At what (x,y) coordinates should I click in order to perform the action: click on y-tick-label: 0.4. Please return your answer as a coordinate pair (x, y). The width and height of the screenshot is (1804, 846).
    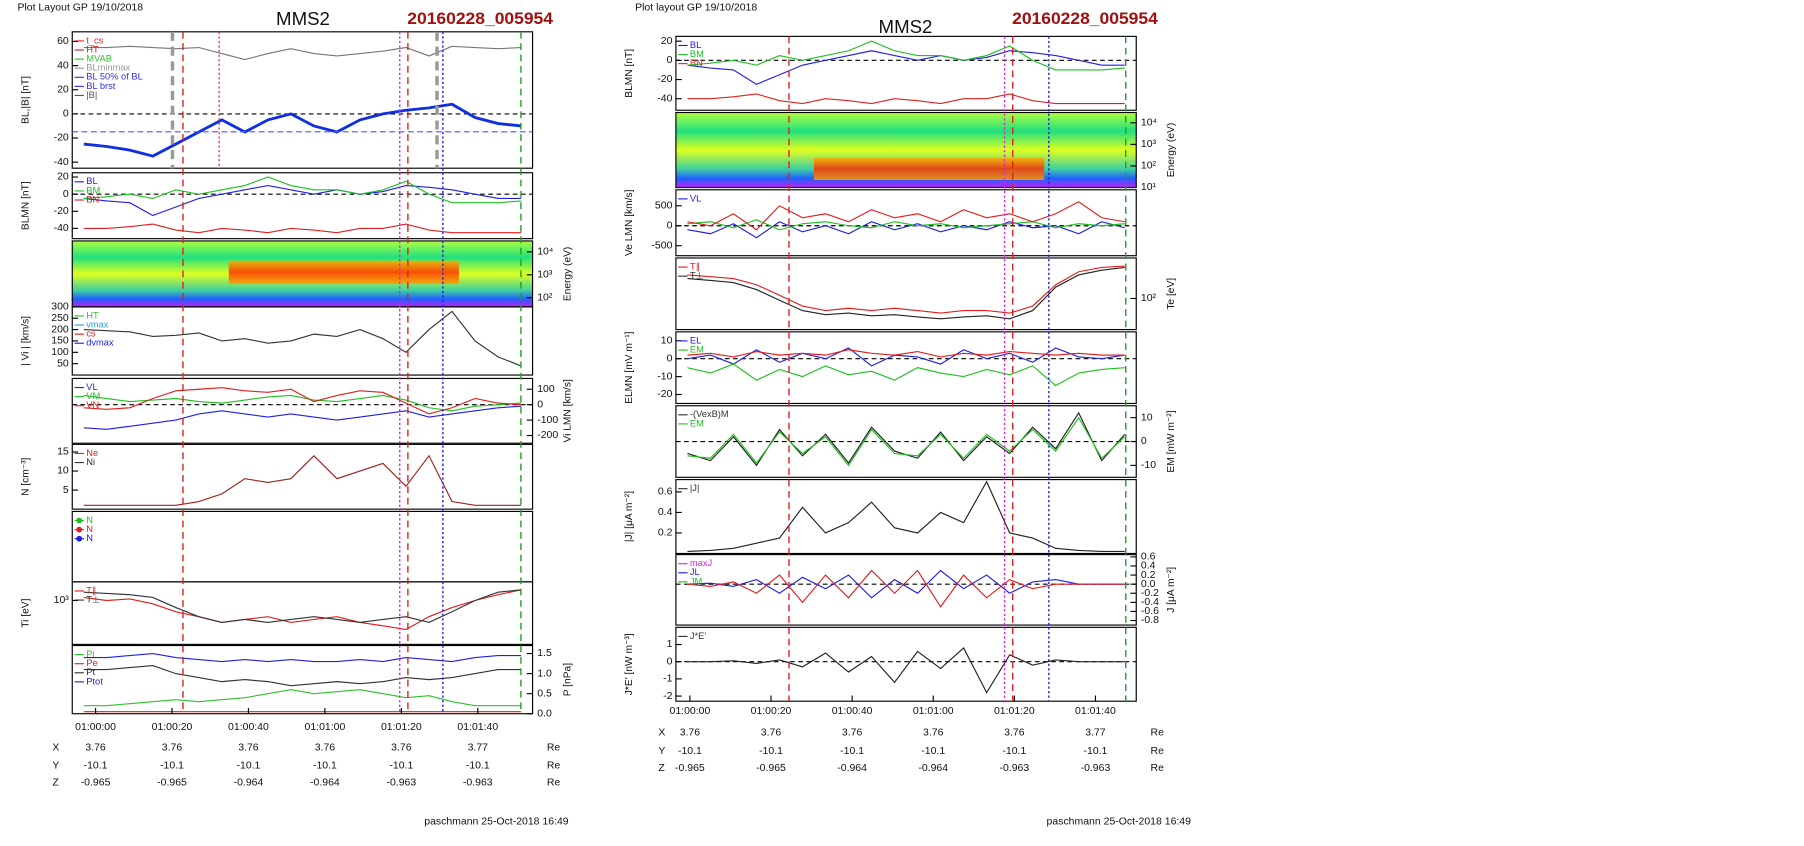
    Looking at the image, I should click on (665, 512).